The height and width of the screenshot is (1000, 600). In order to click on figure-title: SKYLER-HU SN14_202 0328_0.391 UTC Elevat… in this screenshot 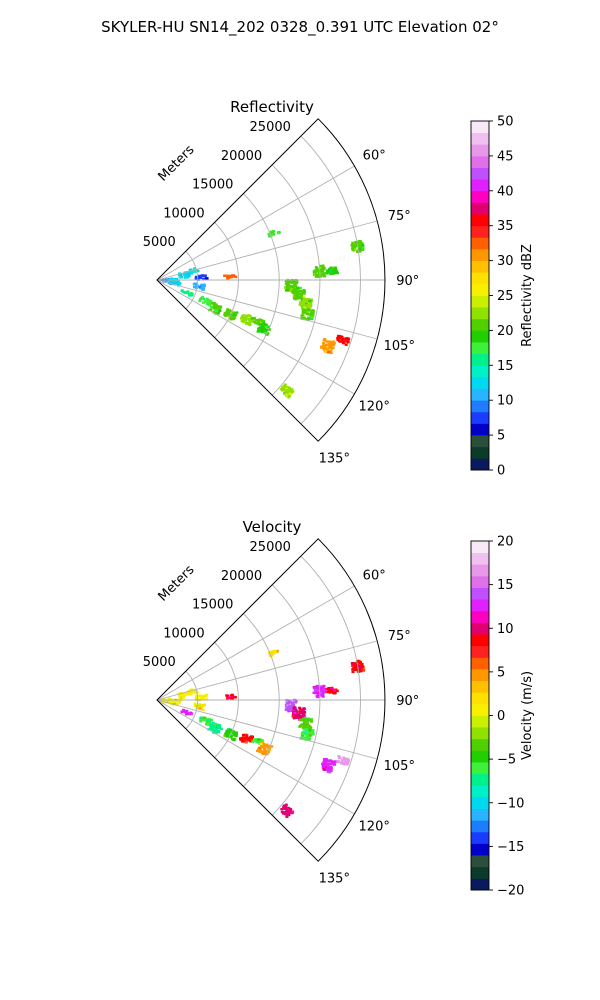, I will do `click(300, 27)`.